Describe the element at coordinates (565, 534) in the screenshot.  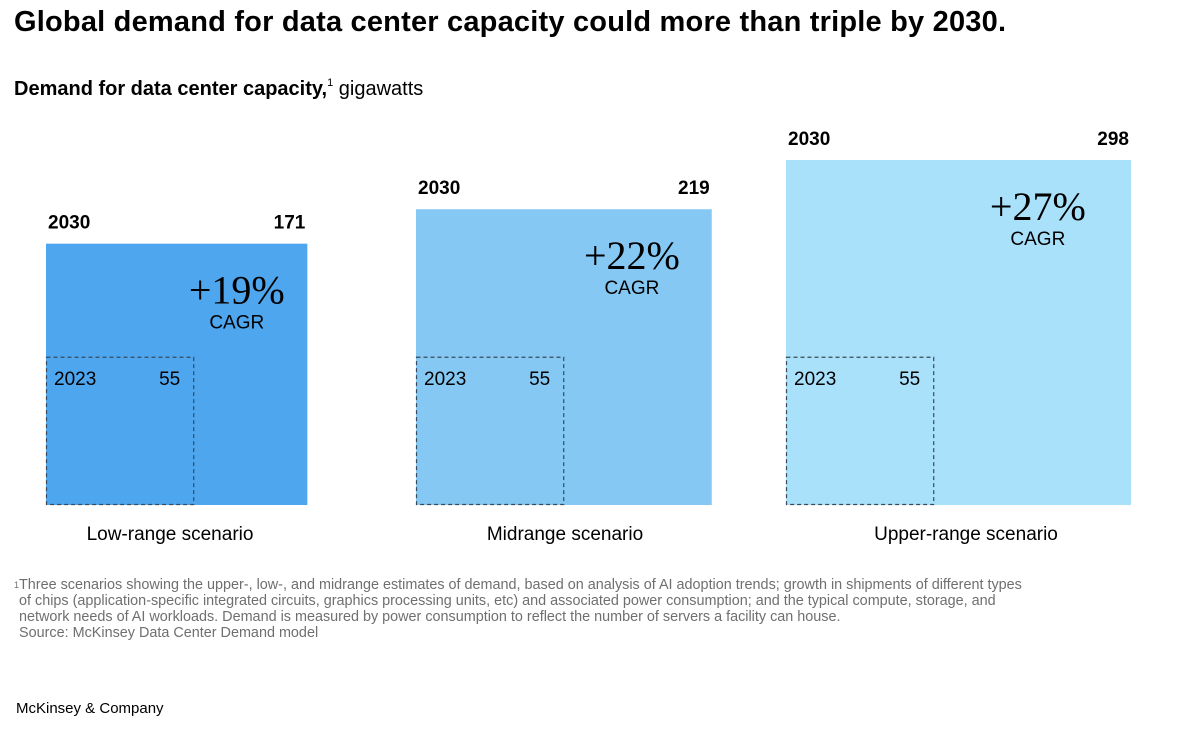
I see `scenario-label-midrange: Midrange scenario` at that location.